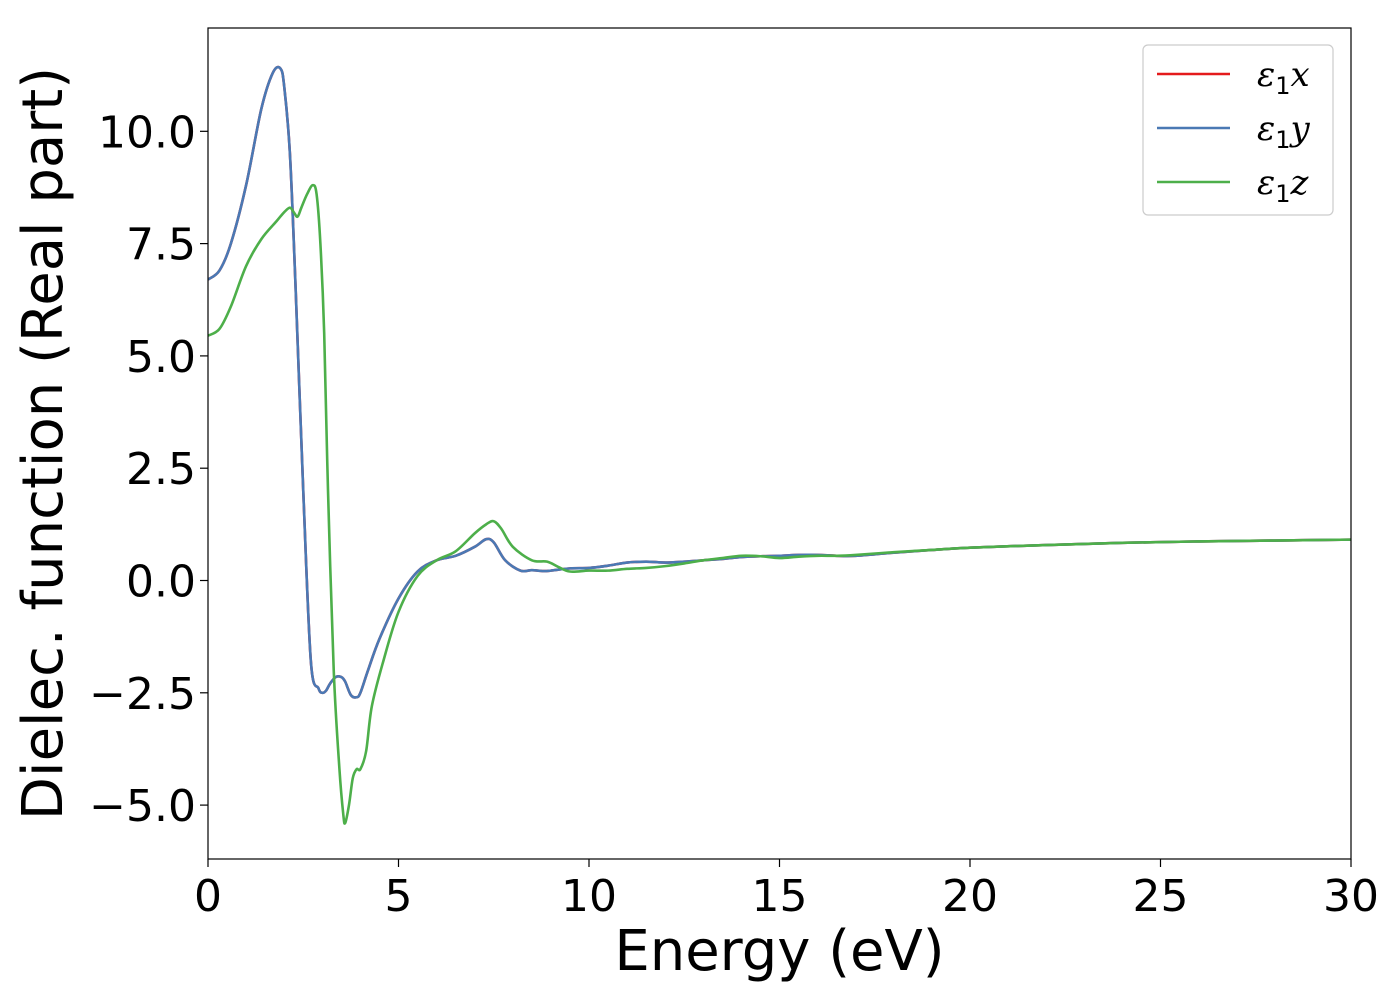 This screenshot has height=1000, width=1400. What do you see at coordinates (779, 951) in the screenshot?
I see `x-axis-label: Energy (eV)` at bounding box center [779, 951].